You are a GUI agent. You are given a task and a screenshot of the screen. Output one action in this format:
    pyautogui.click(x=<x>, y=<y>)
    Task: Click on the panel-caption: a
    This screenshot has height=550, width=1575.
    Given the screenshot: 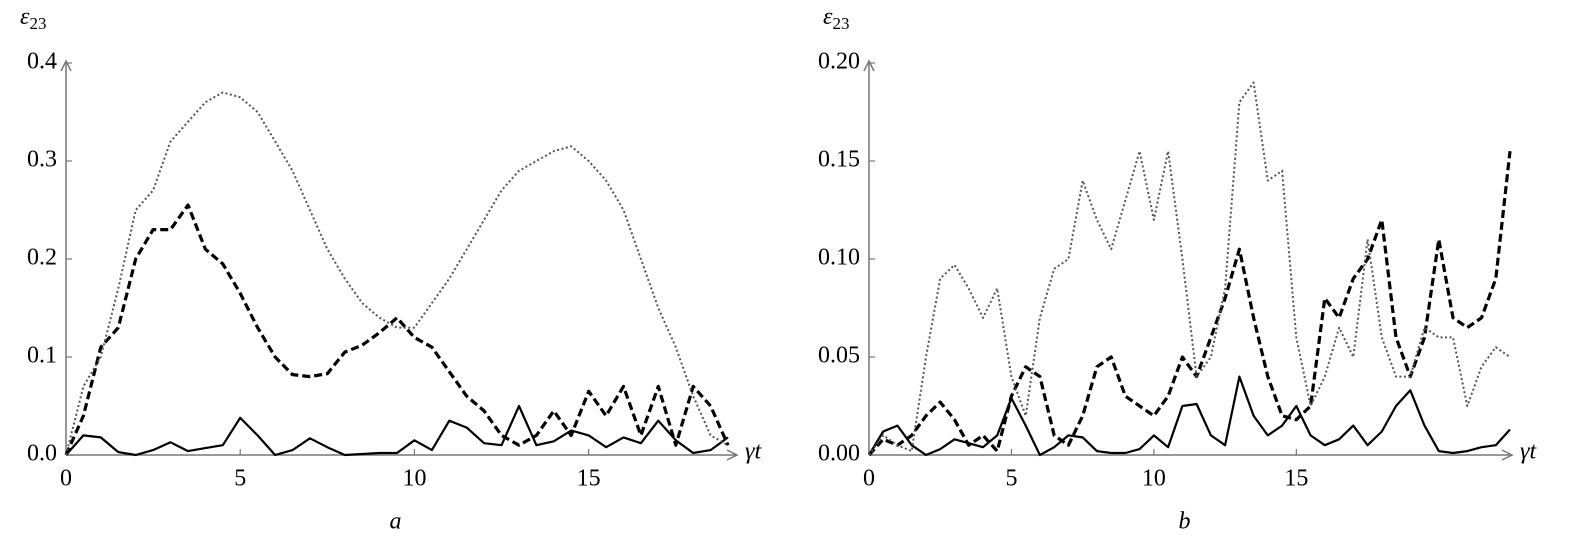 What is the action you would take?
    pyautogui.click(x=396, y=522)
    